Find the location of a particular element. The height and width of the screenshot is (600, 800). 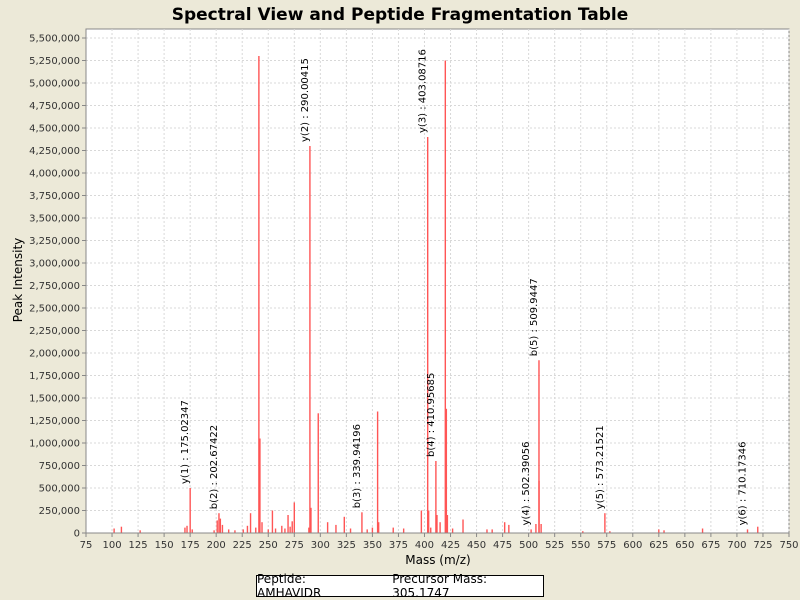

x-tick-label: 550 is located at coordinates (580, 545).